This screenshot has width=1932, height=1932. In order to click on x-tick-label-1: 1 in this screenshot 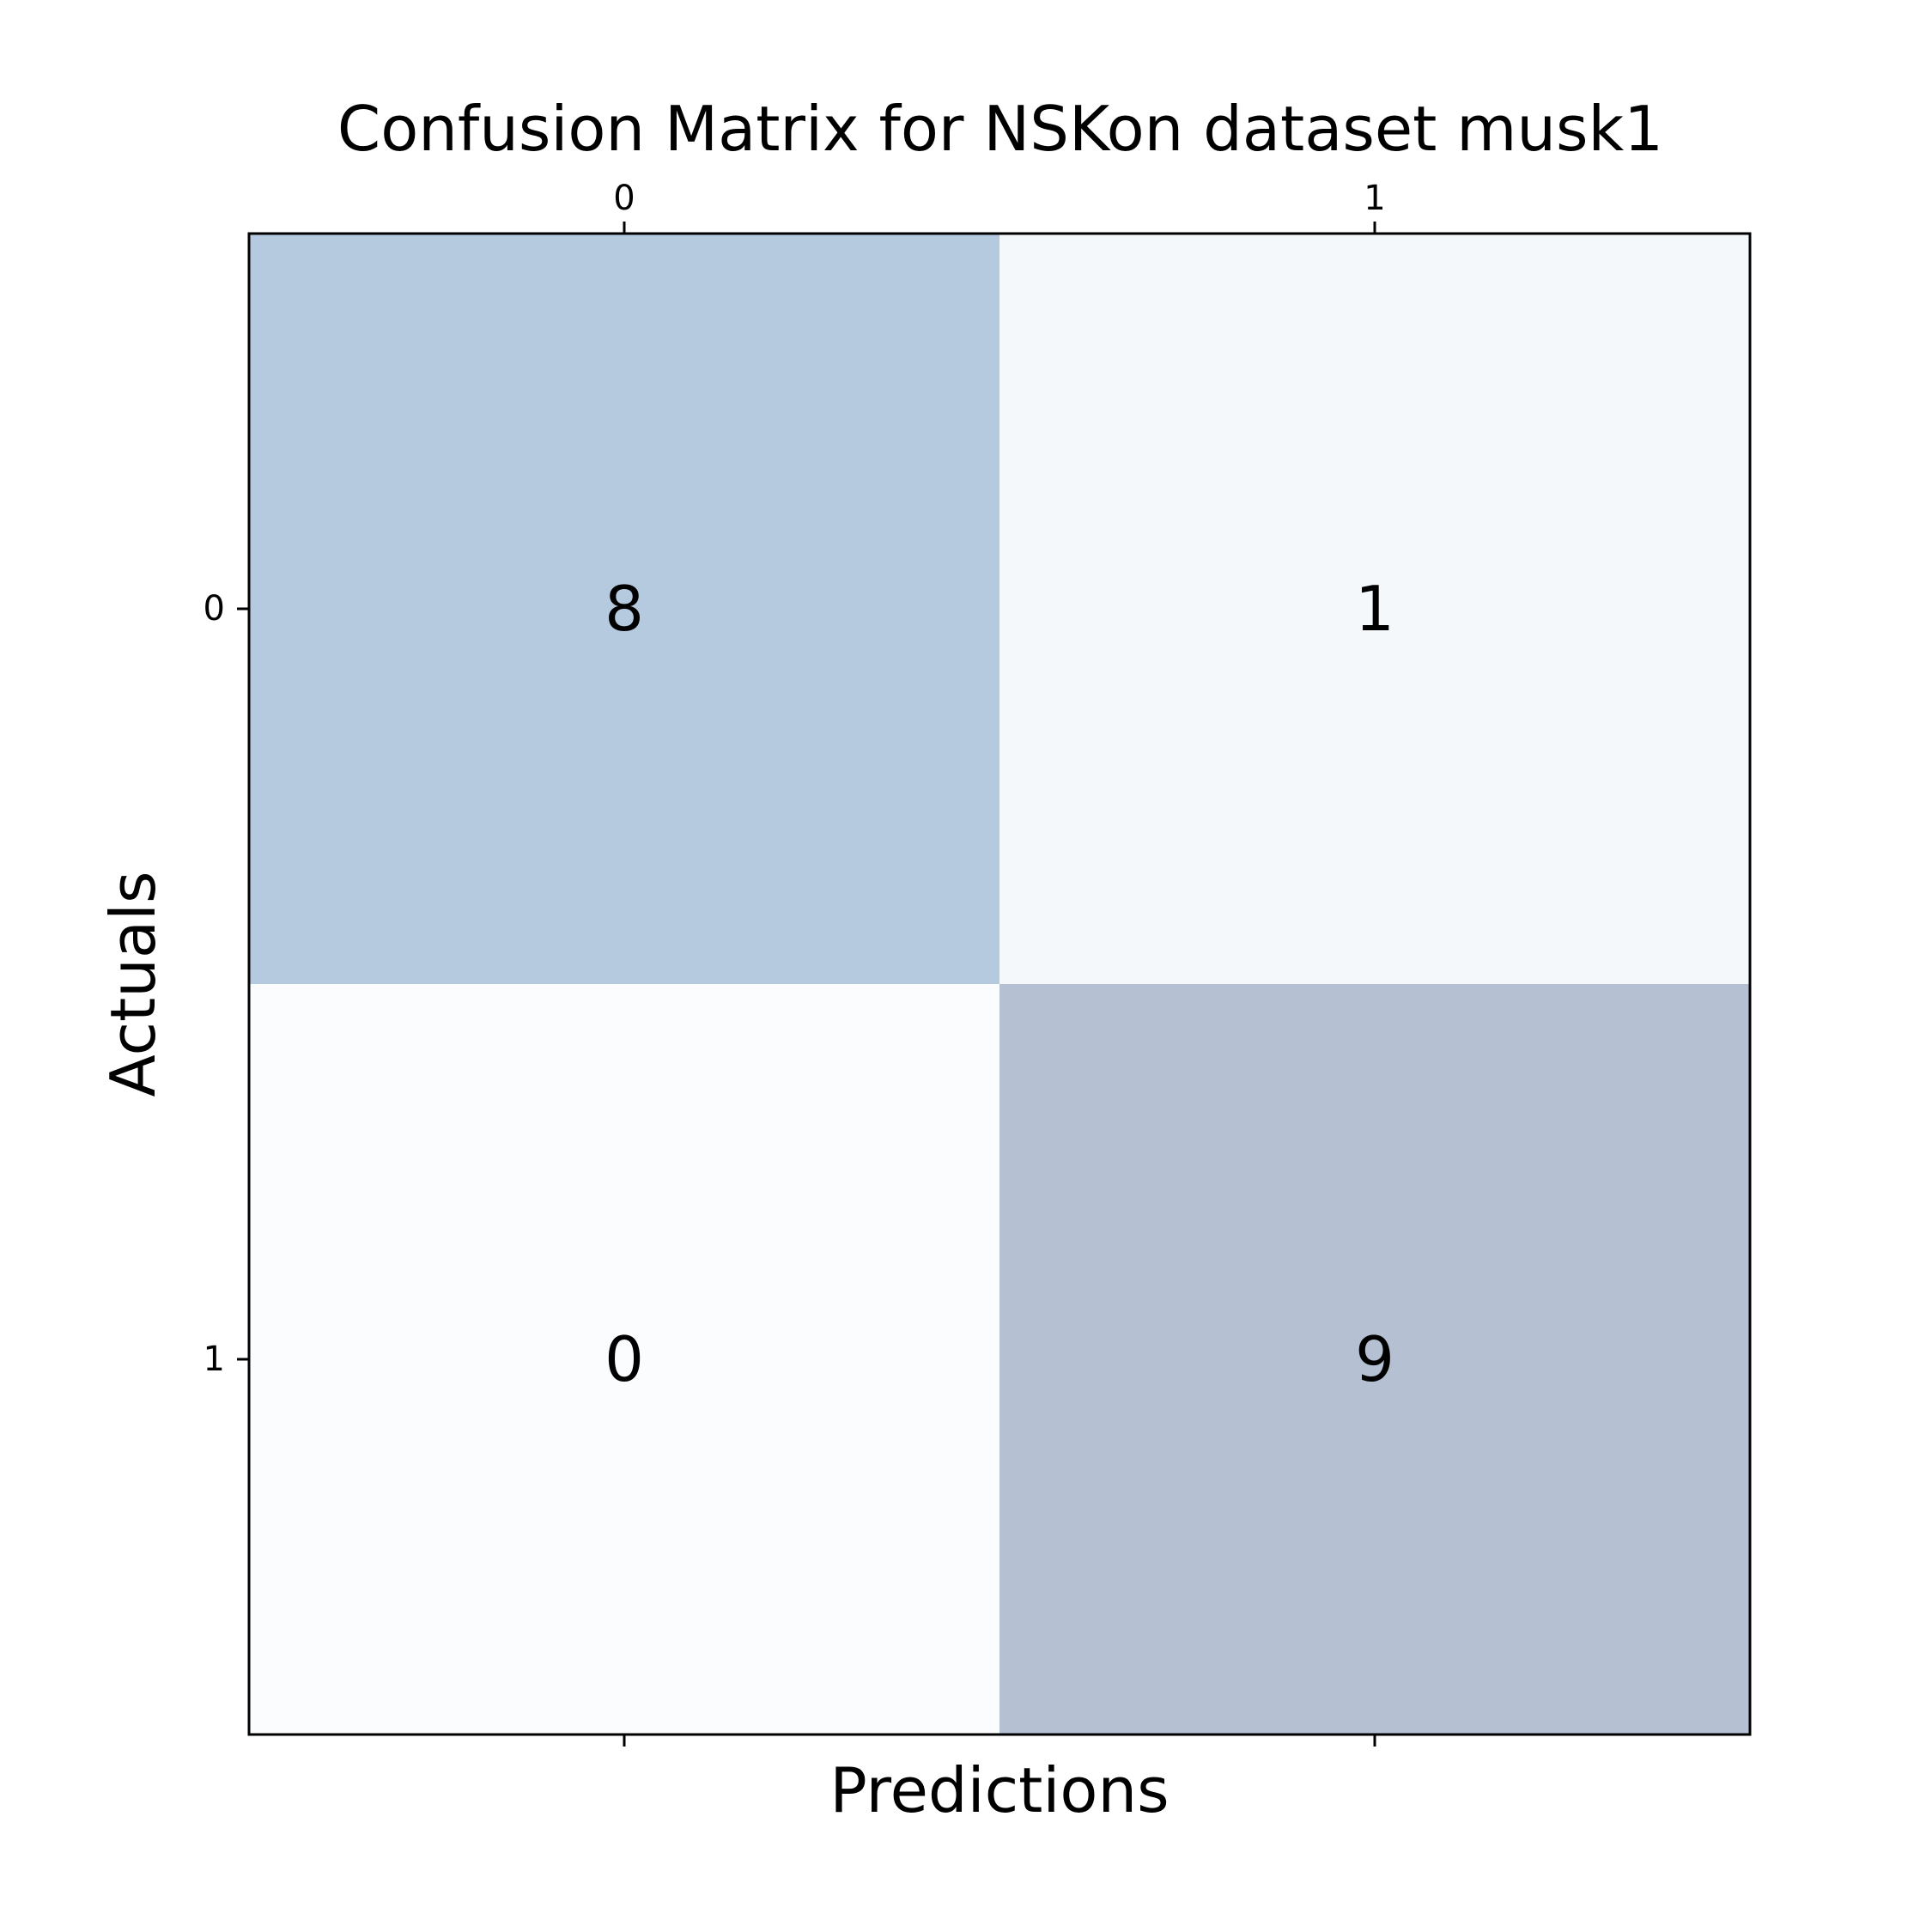, I will do `click(1374, 198)`.